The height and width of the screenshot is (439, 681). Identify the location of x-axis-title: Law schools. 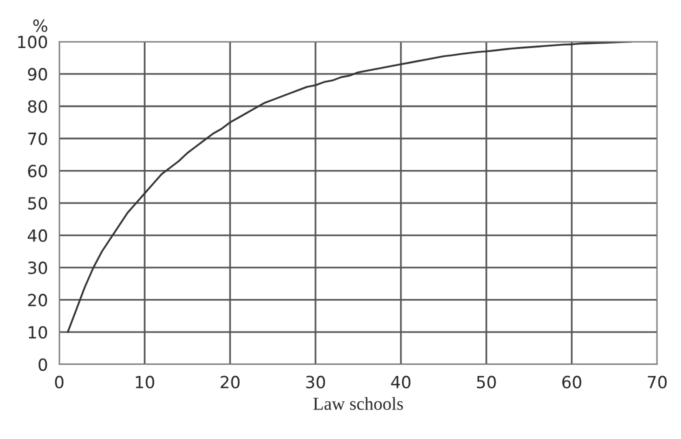
(358, 403).